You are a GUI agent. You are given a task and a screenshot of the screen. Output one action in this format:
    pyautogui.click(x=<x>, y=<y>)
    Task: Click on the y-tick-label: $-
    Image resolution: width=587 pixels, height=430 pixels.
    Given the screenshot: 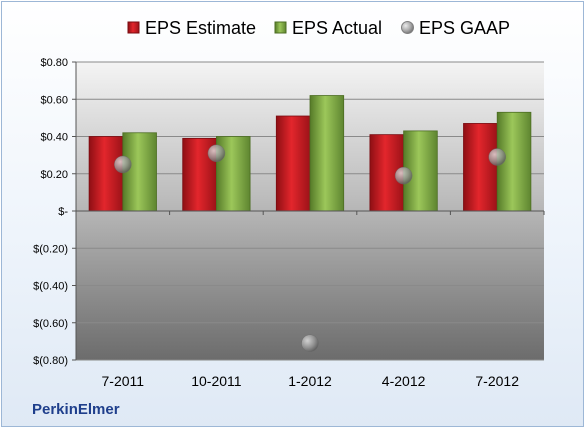 What is the action you would take?
    pyautogui.click(x=63, y=212)
    